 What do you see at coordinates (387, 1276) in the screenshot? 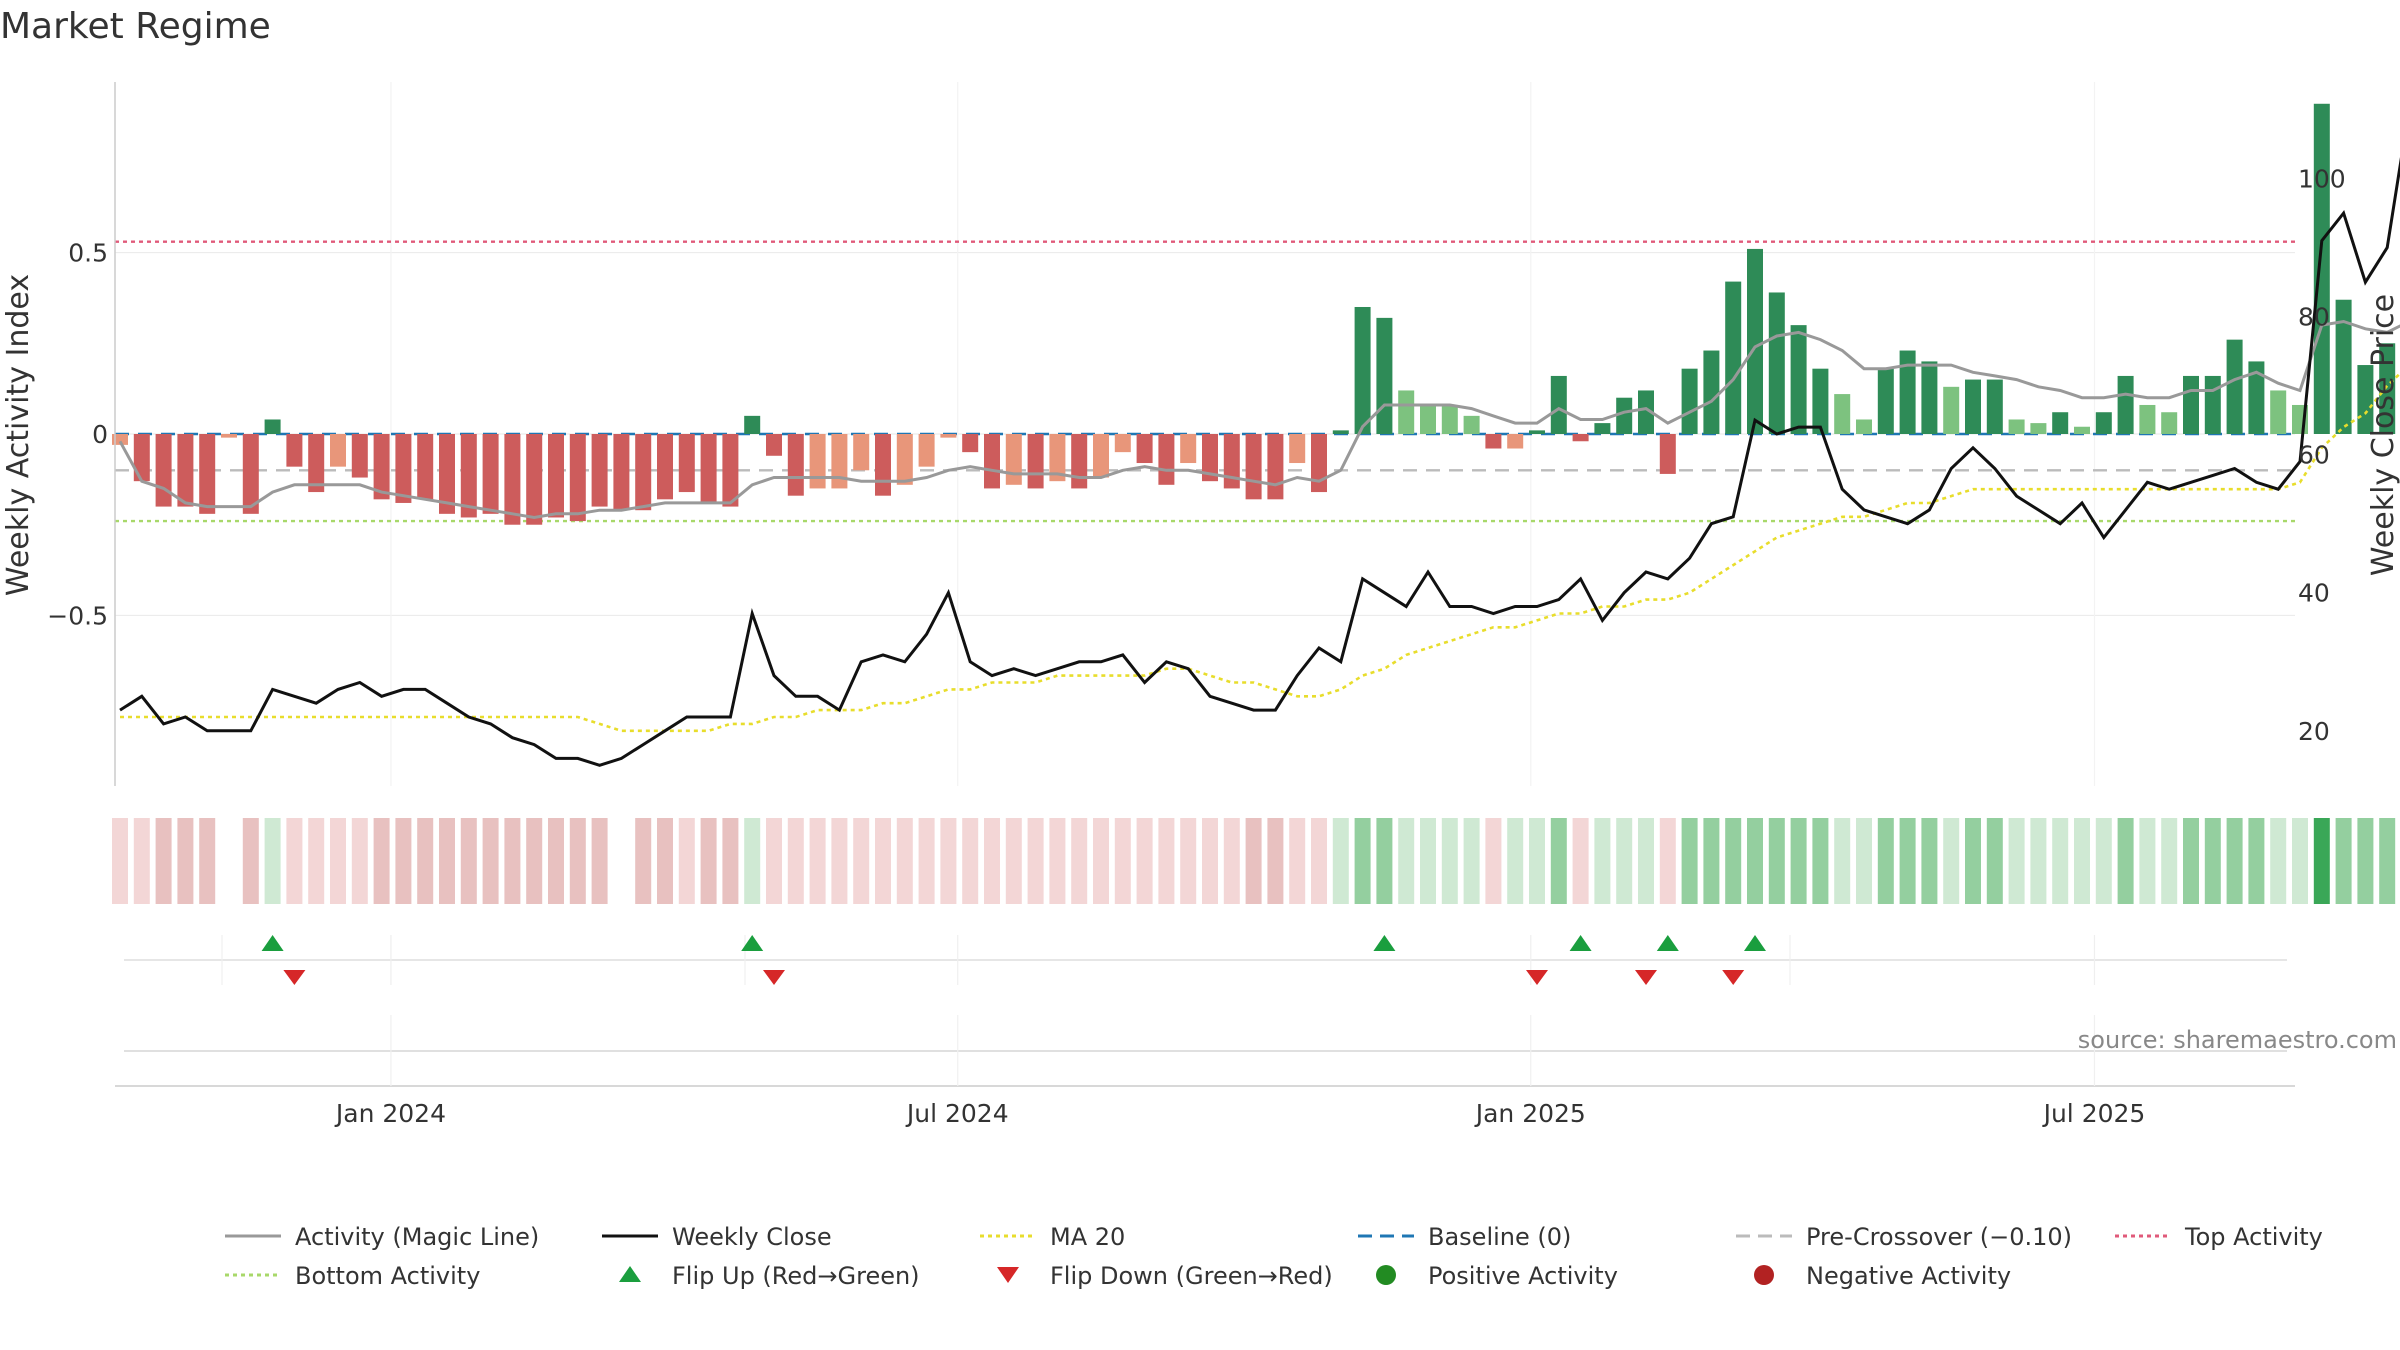
I see `legend-label: Bottom Activity` at bounding box center [387, 1276].